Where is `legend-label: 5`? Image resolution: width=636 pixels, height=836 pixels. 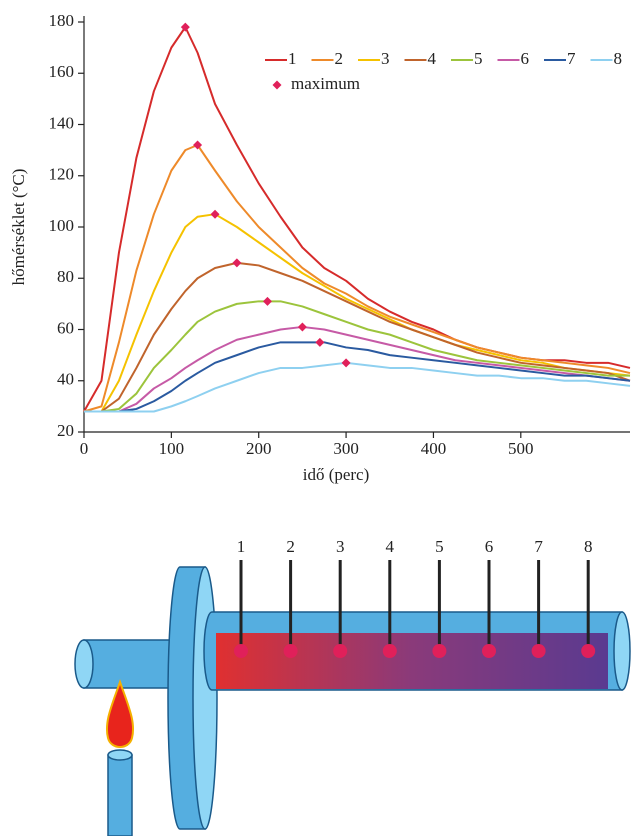 legend-label: 5 is located at coordinates (478, 58).